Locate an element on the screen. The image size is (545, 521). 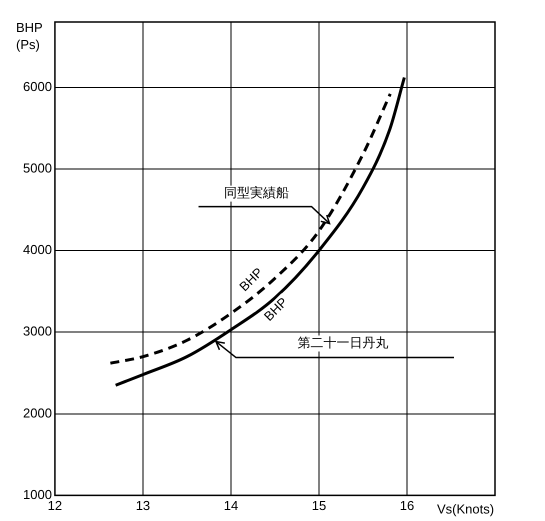
y-axis-title: BHP (Ps) is located at coordinates (29, 36).